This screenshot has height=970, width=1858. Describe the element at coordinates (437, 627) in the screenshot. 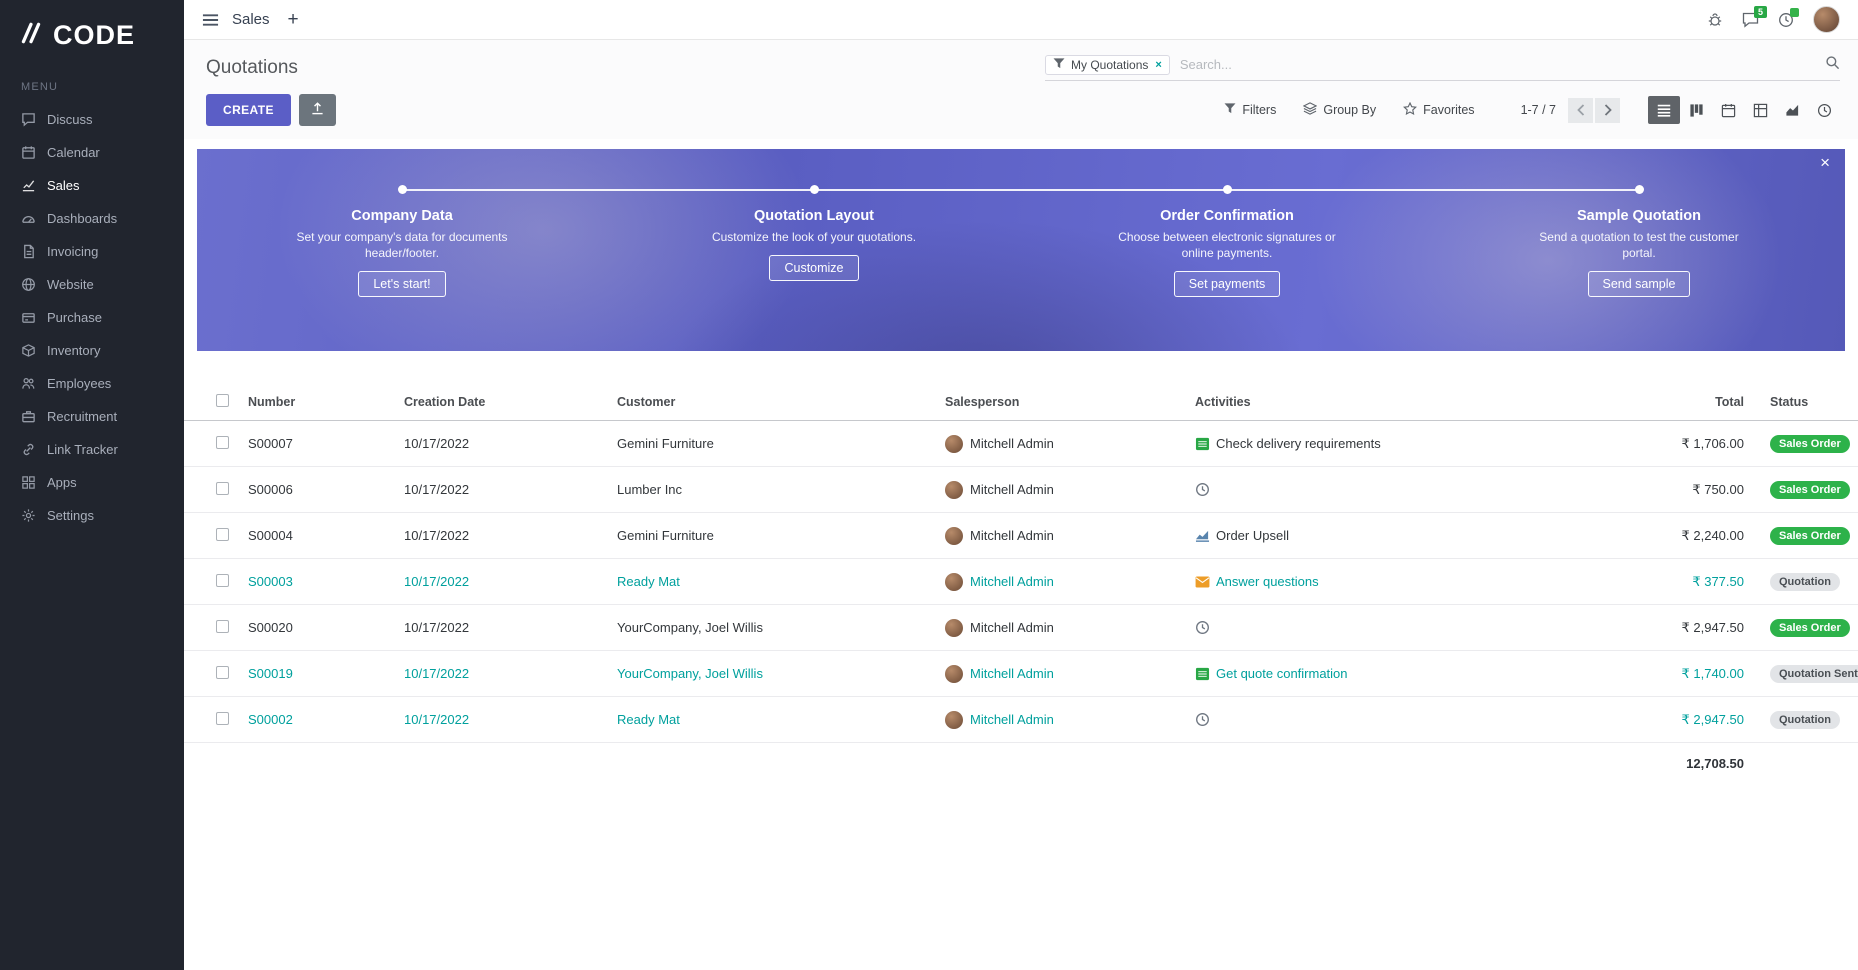

I see `creation-date: 10/17/2022` at that location.